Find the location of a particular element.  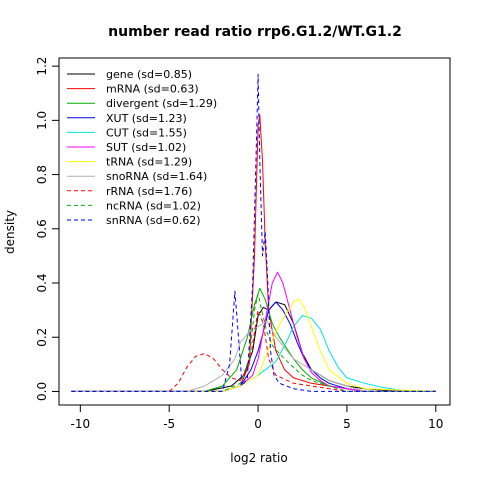

legend-label: snRNA (sd=0.62) is located at coordinates (153, 220).